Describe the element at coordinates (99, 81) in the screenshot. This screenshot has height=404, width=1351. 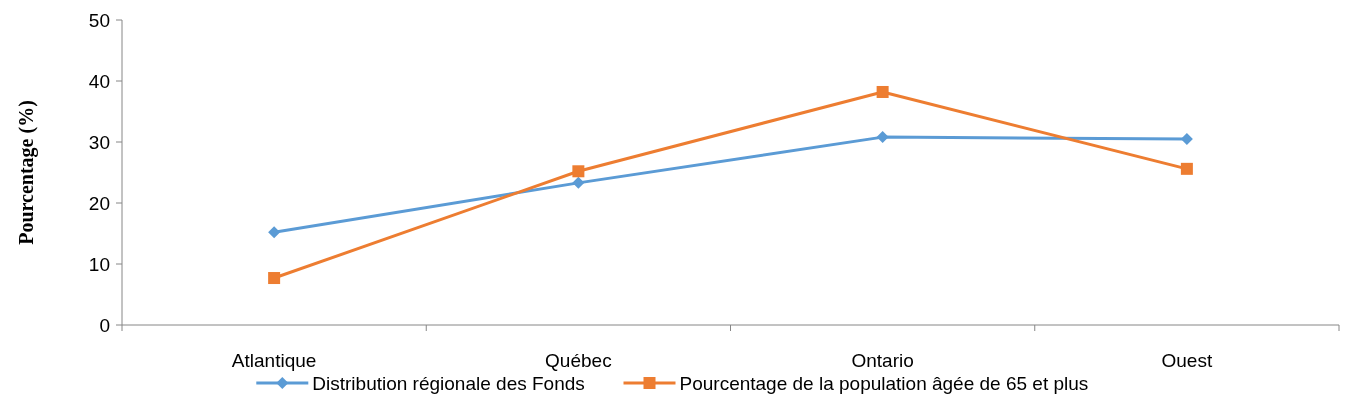
I see `y-tick-label: 40` at that location.